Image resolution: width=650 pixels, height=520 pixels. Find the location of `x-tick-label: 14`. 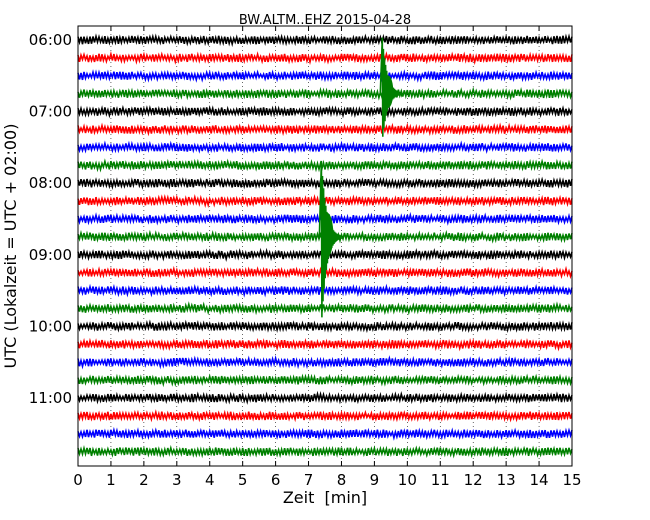

x-tick-label: 14 is located at coordinates (539, 480).